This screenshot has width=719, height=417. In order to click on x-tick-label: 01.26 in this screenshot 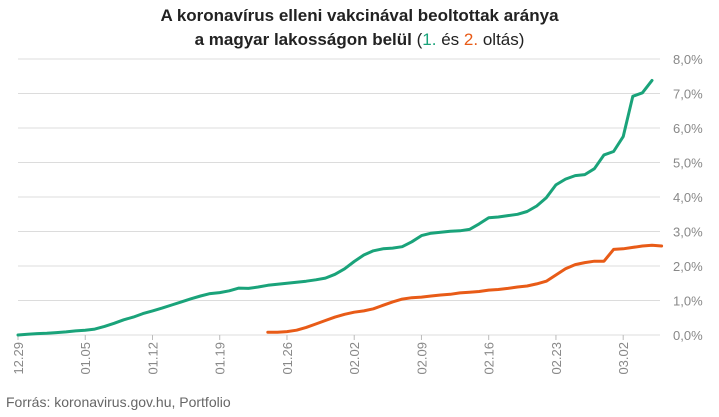, I will do `click(287, 358)`.